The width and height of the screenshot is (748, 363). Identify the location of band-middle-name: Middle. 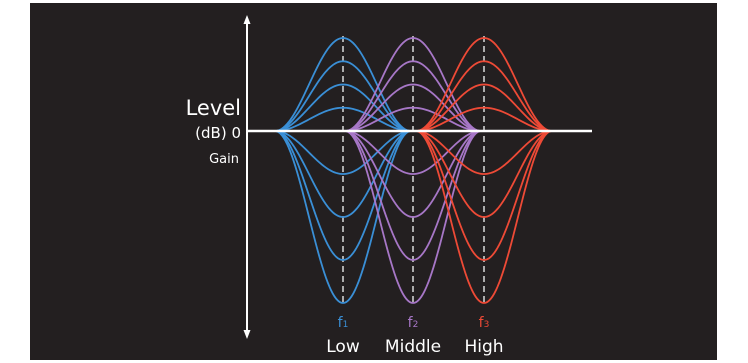
(413, 347).